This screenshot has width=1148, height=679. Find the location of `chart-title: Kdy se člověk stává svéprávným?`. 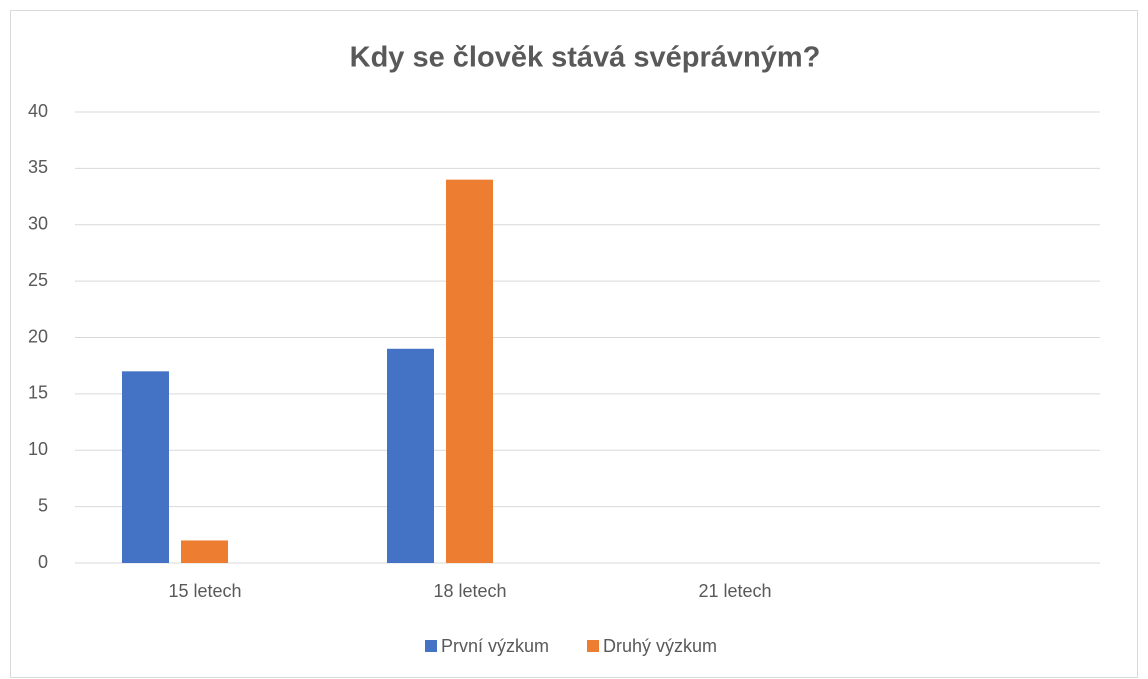

chart-title: Kdy se člověk stává svéprávným? is located at coordinates (585, 58).